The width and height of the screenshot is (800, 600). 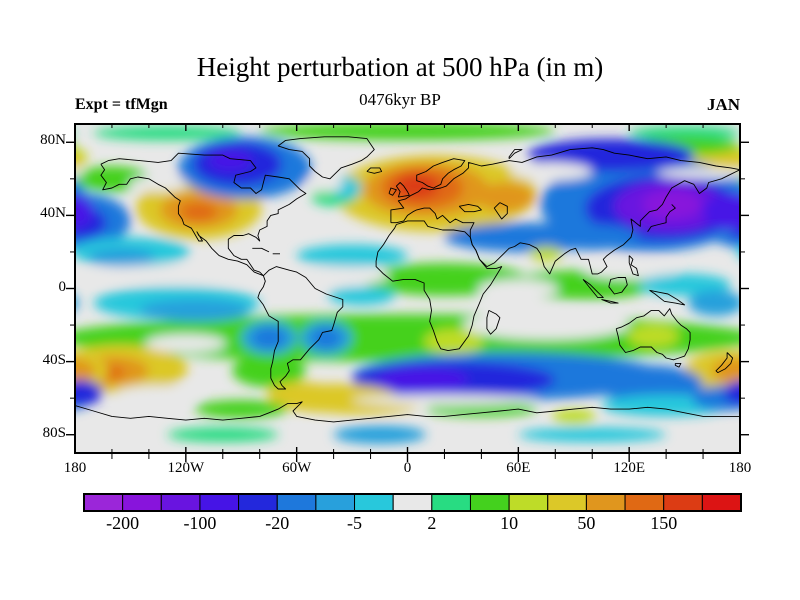 What do you see at coordinates (62, 286) in the screenshot?
I see `y-tick-label: 0` at bounding box center [62, 286].